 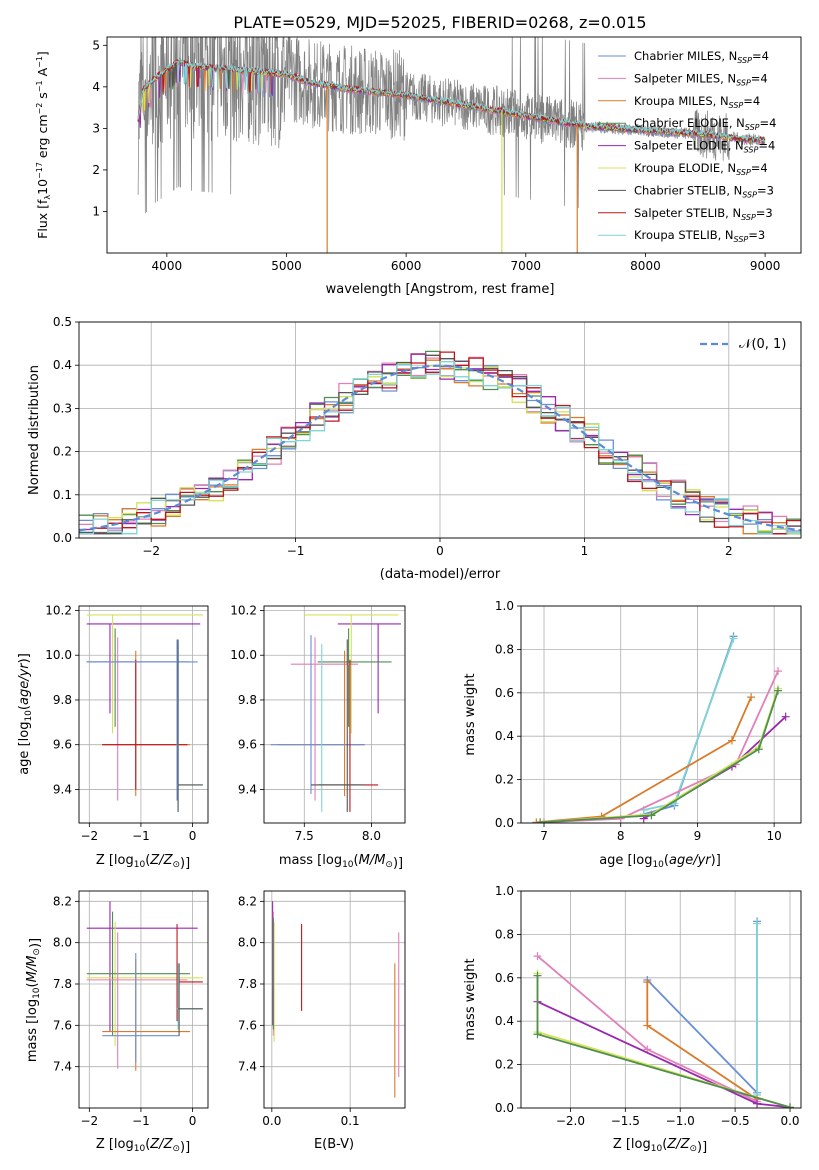 What do you see at coordinates (62, 1067) in the screenshot?
I see `y-tick-label: 7.4` at bounding box center [62, 1067].